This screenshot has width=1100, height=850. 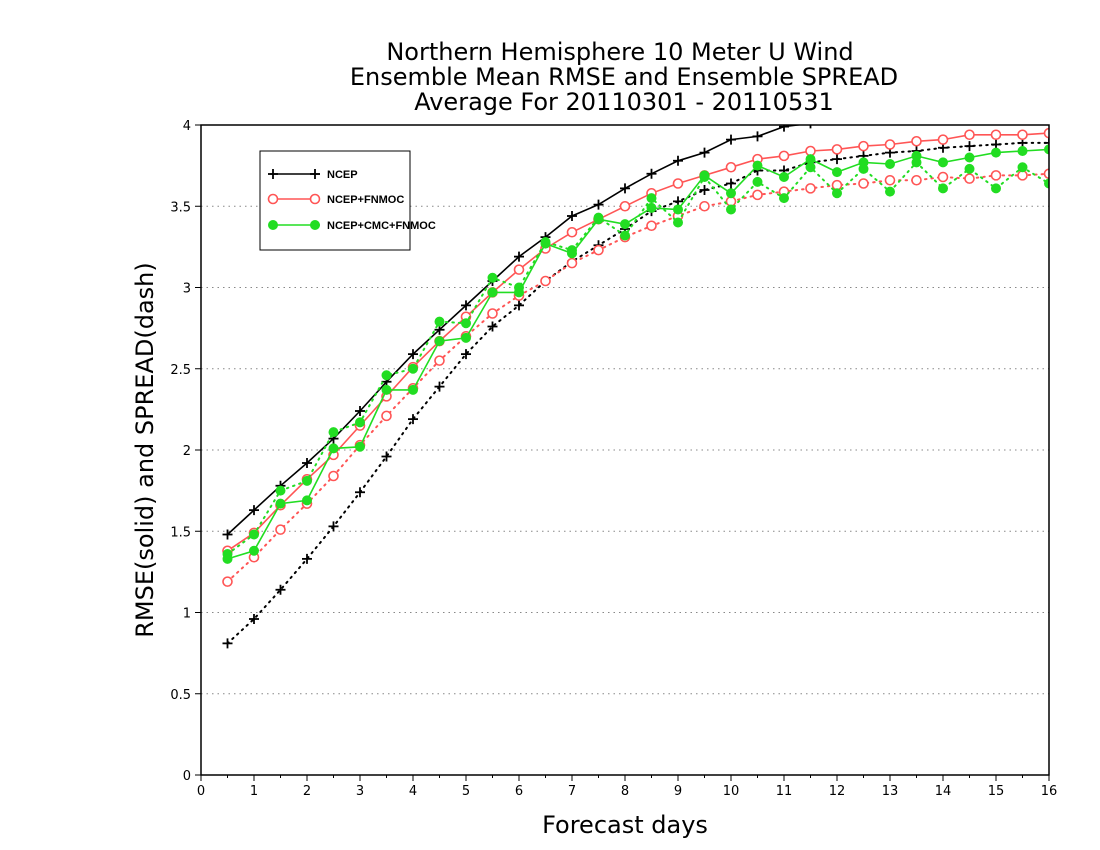 I want to click on y-axis: 0 0.5 1 1.5 2 2.5 3 3.5 4, so click(x=185, y=451).